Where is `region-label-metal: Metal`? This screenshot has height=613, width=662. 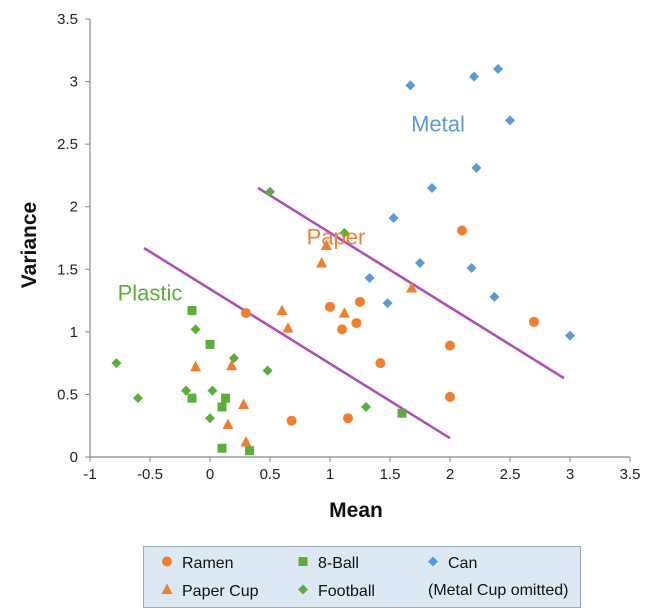 region-label-metal: Metal is located at coordinates (438, 124).